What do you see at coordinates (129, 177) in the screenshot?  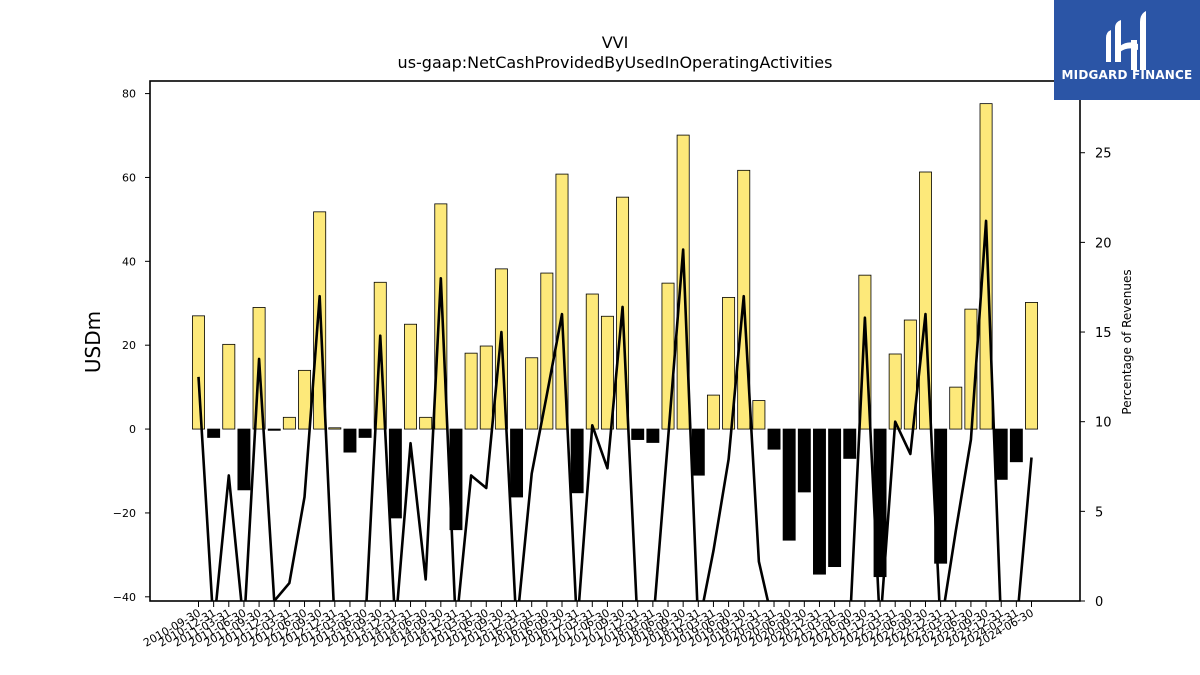 I see `y-tick-label: 60` at bounding box center [129, 177].